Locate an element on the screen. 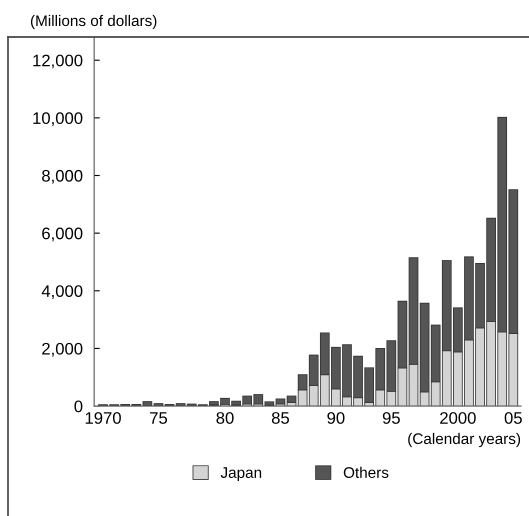  y-tick-label: 0 is located at coordinates (78, 406).